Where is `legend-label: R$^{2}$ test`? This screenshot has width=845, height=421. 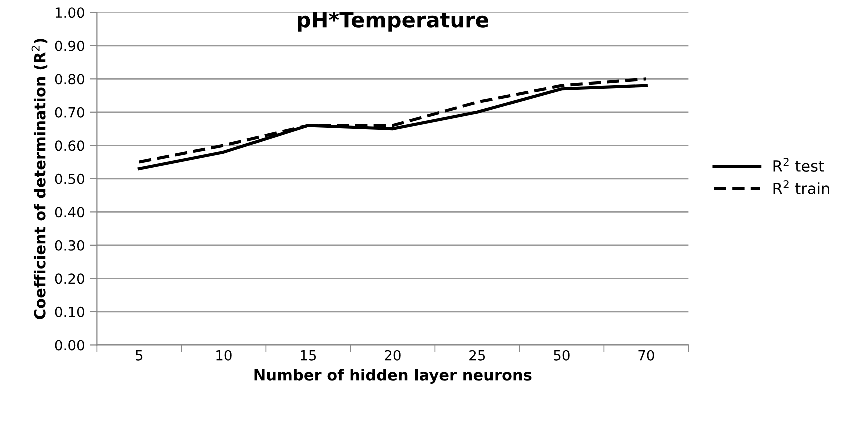
legend-label: R$^{2}$ test is located at coordinates (799, 165).